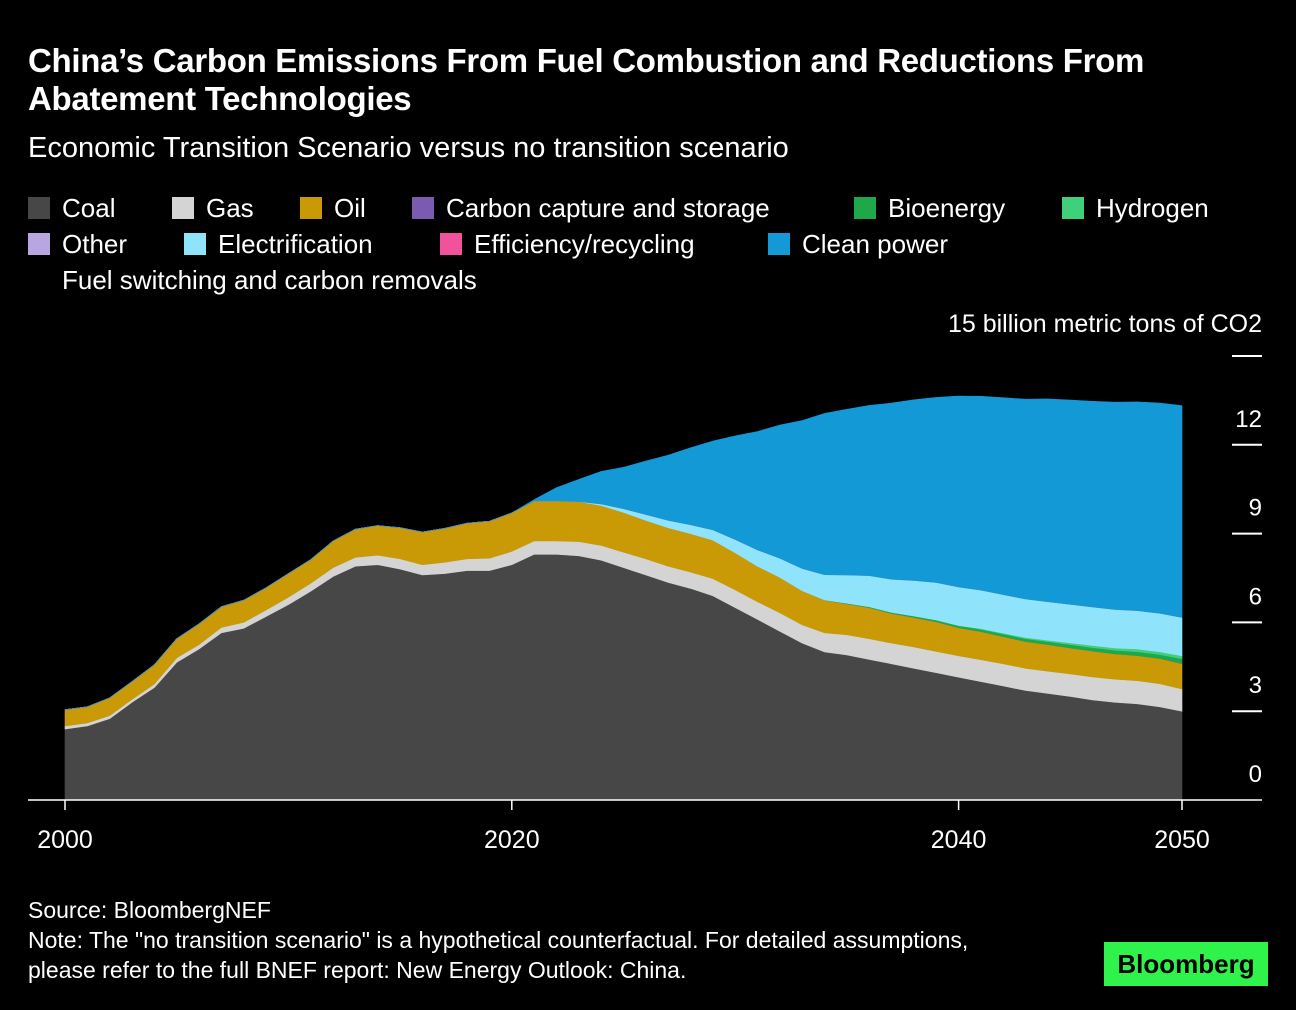 Image resolution: width=1296 pixels, height=1010 pixels. I want to click on legend-swatch-clean-power, so click(779, 244).